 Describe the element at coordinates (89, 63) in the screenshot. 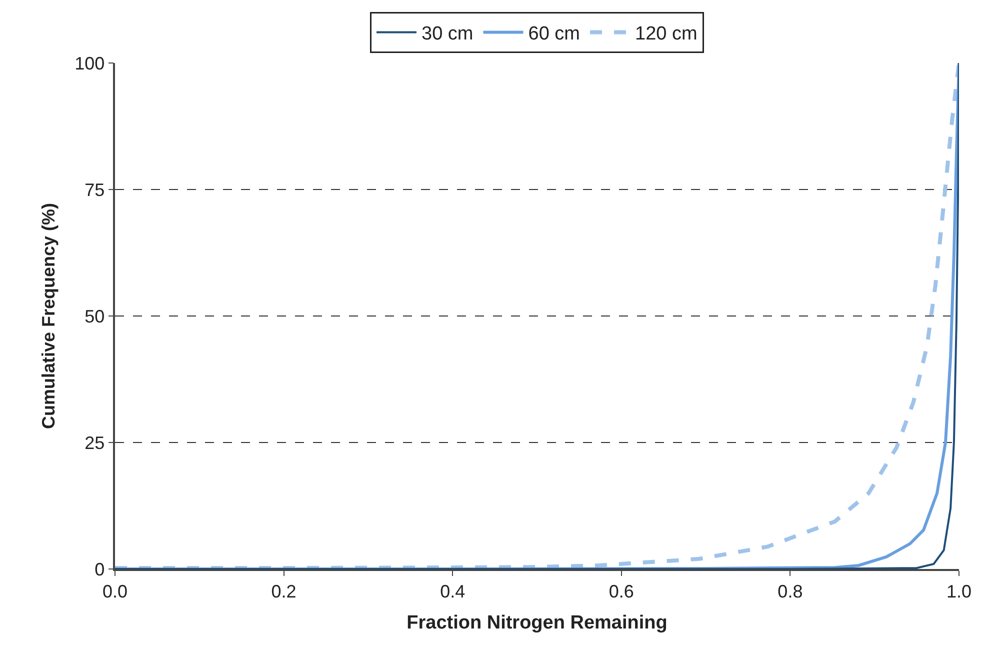

I see `y-tick-label: 100` at that location.